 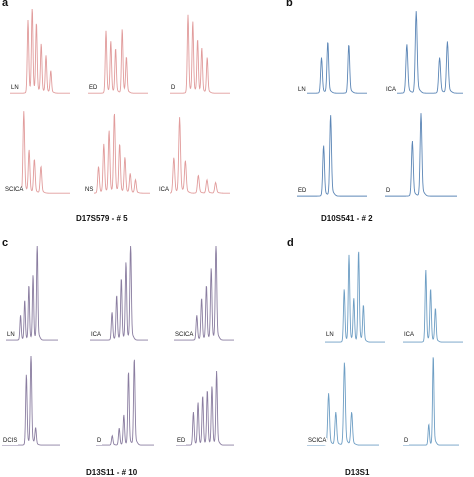 I want to click on trace-c-6-label: ED, so click(x=181, y=441).